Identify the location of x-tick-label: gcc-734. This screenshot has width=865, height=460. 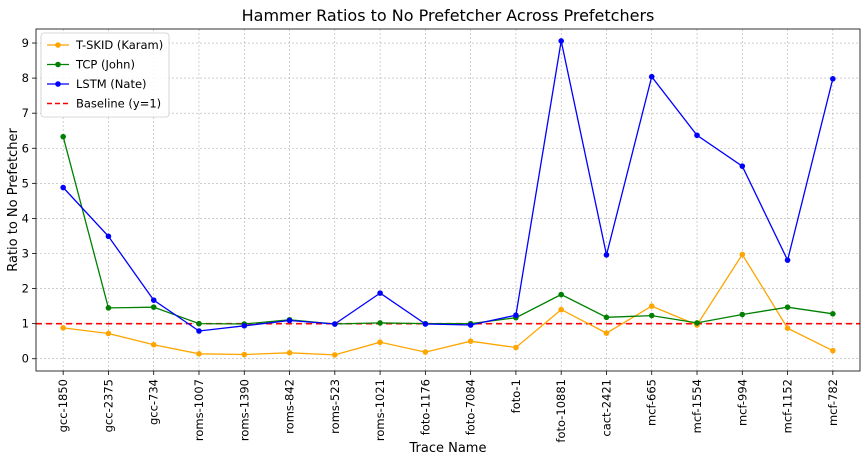
(154, 402).